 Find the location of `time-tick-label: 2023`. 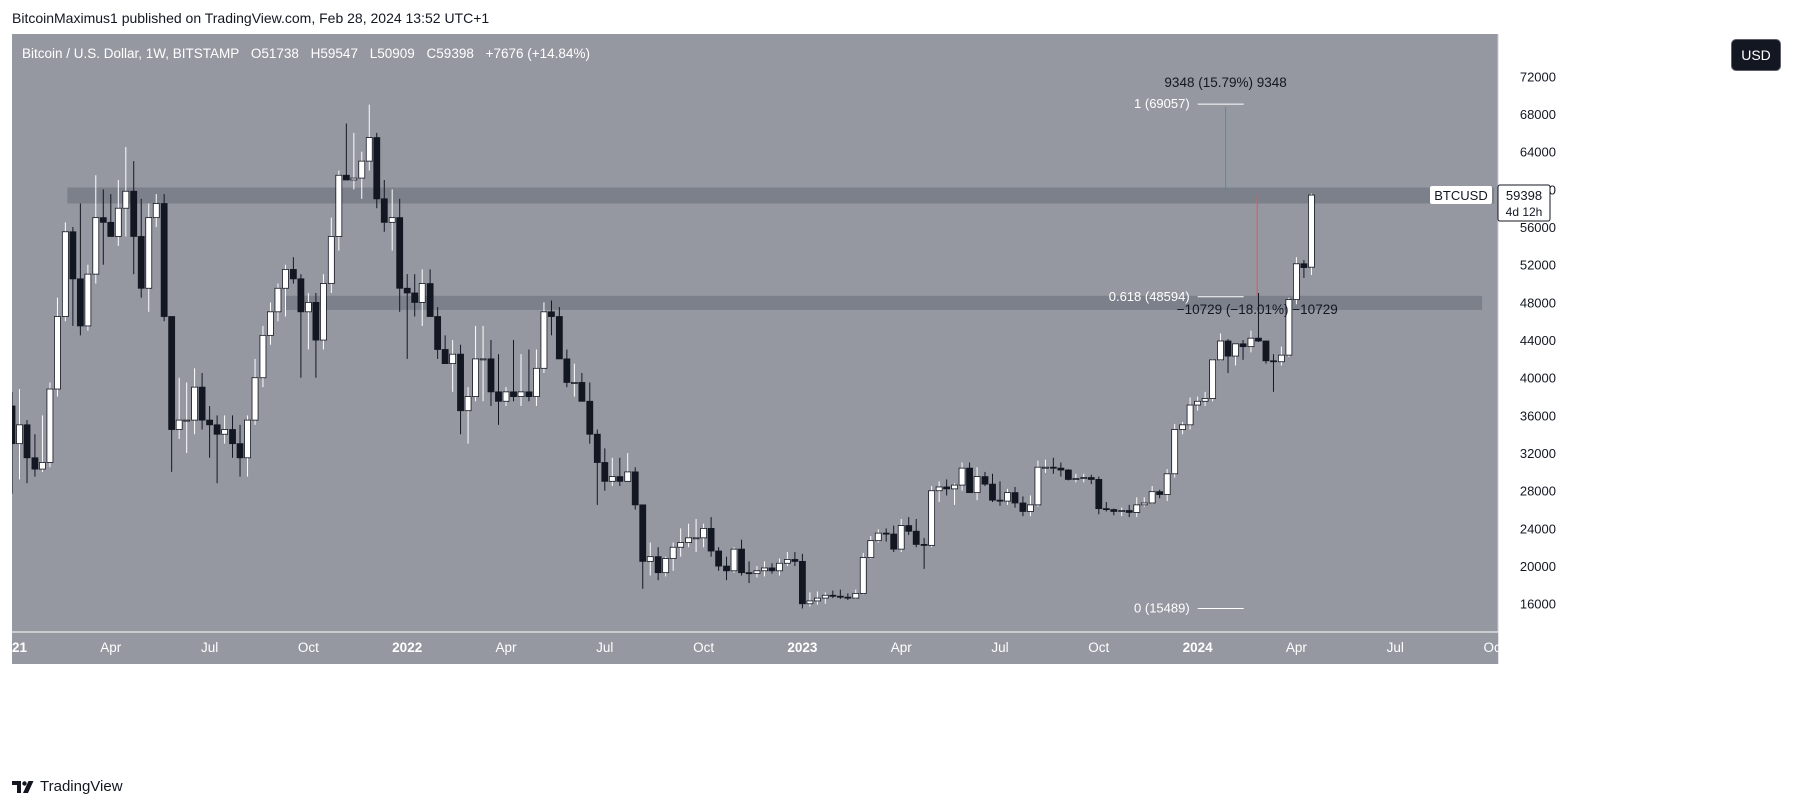

time-tick-label: 2023 is located at coordinates (802, 647).